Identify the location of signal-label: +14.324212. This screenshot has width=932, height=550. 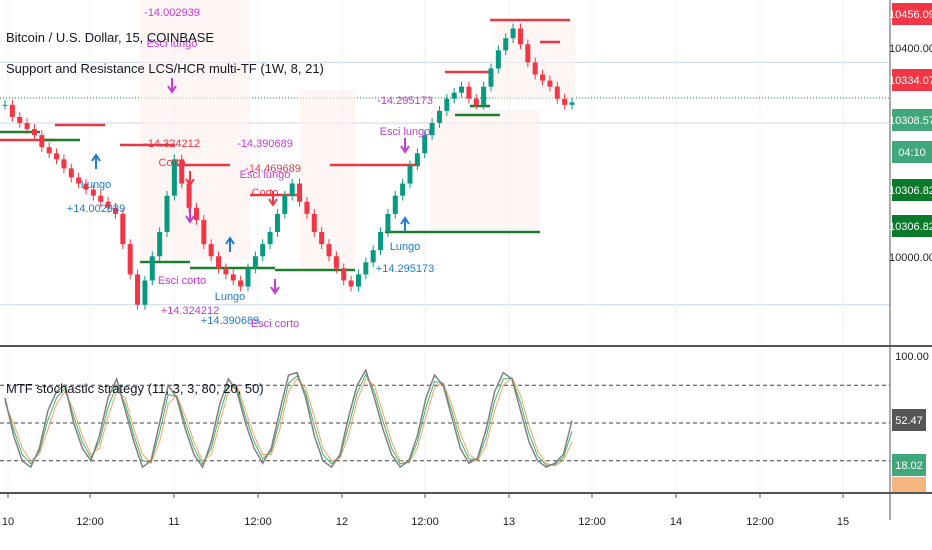
(190, 311).